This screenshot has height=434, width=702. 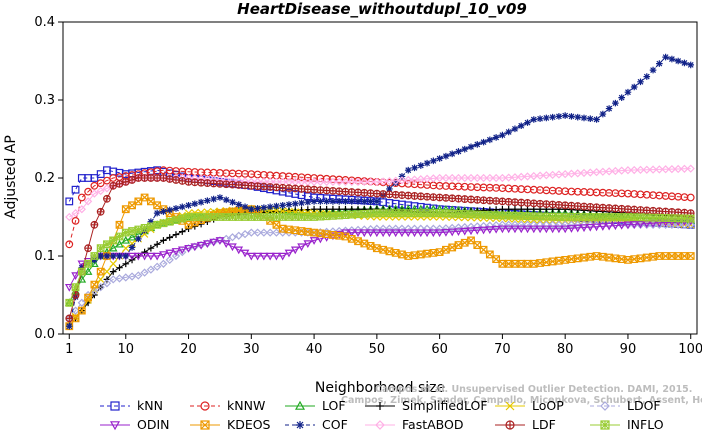 What do you see at coordinates (380, 388) in the screenshot?
I see `x-axis-label: Neighborhood size` at bounding box center [380, 388].